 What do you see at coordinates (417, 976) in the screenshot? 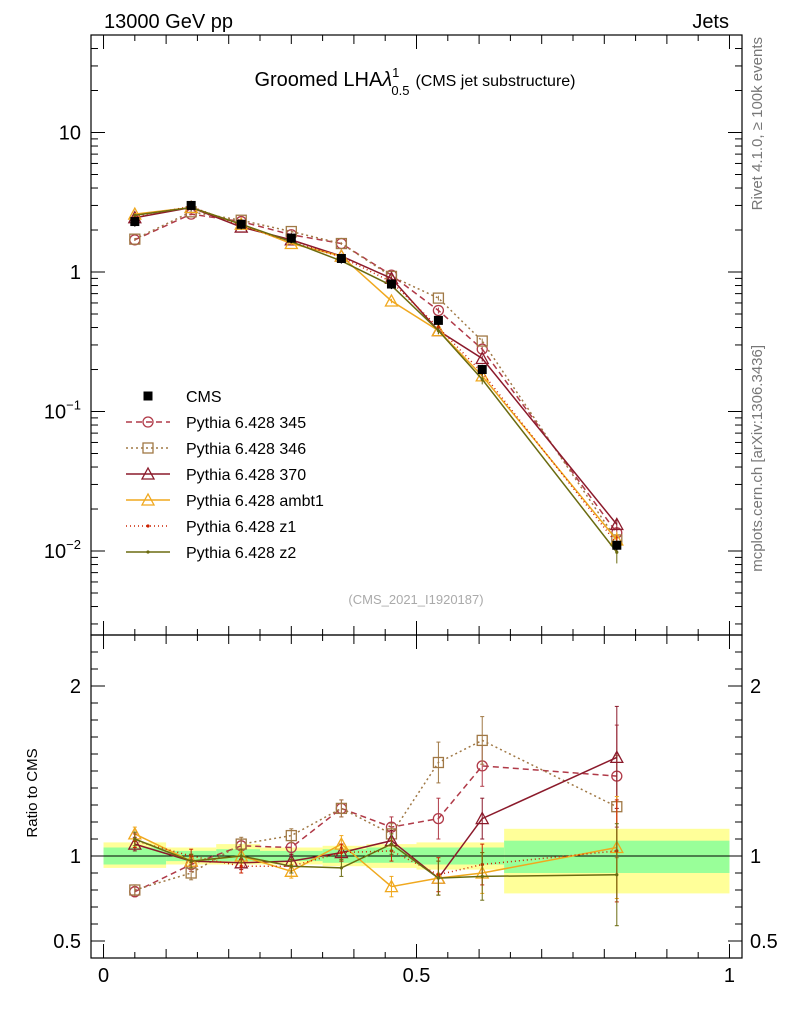
I see `xtick-label-1: 0.5` at bounding box center [417, 976].